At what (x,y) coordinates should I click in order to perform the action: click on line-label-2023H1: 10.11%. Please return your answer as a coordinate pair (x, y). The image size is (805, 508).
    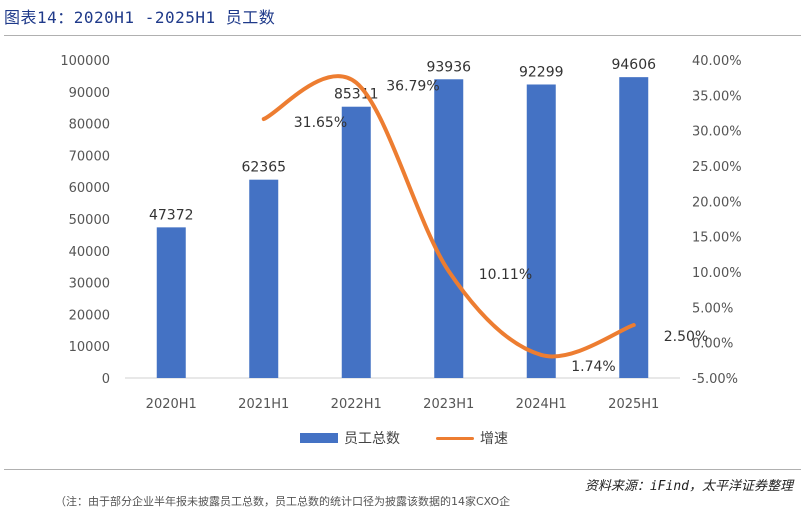
    Looking at the image, I should click on (505, 275).